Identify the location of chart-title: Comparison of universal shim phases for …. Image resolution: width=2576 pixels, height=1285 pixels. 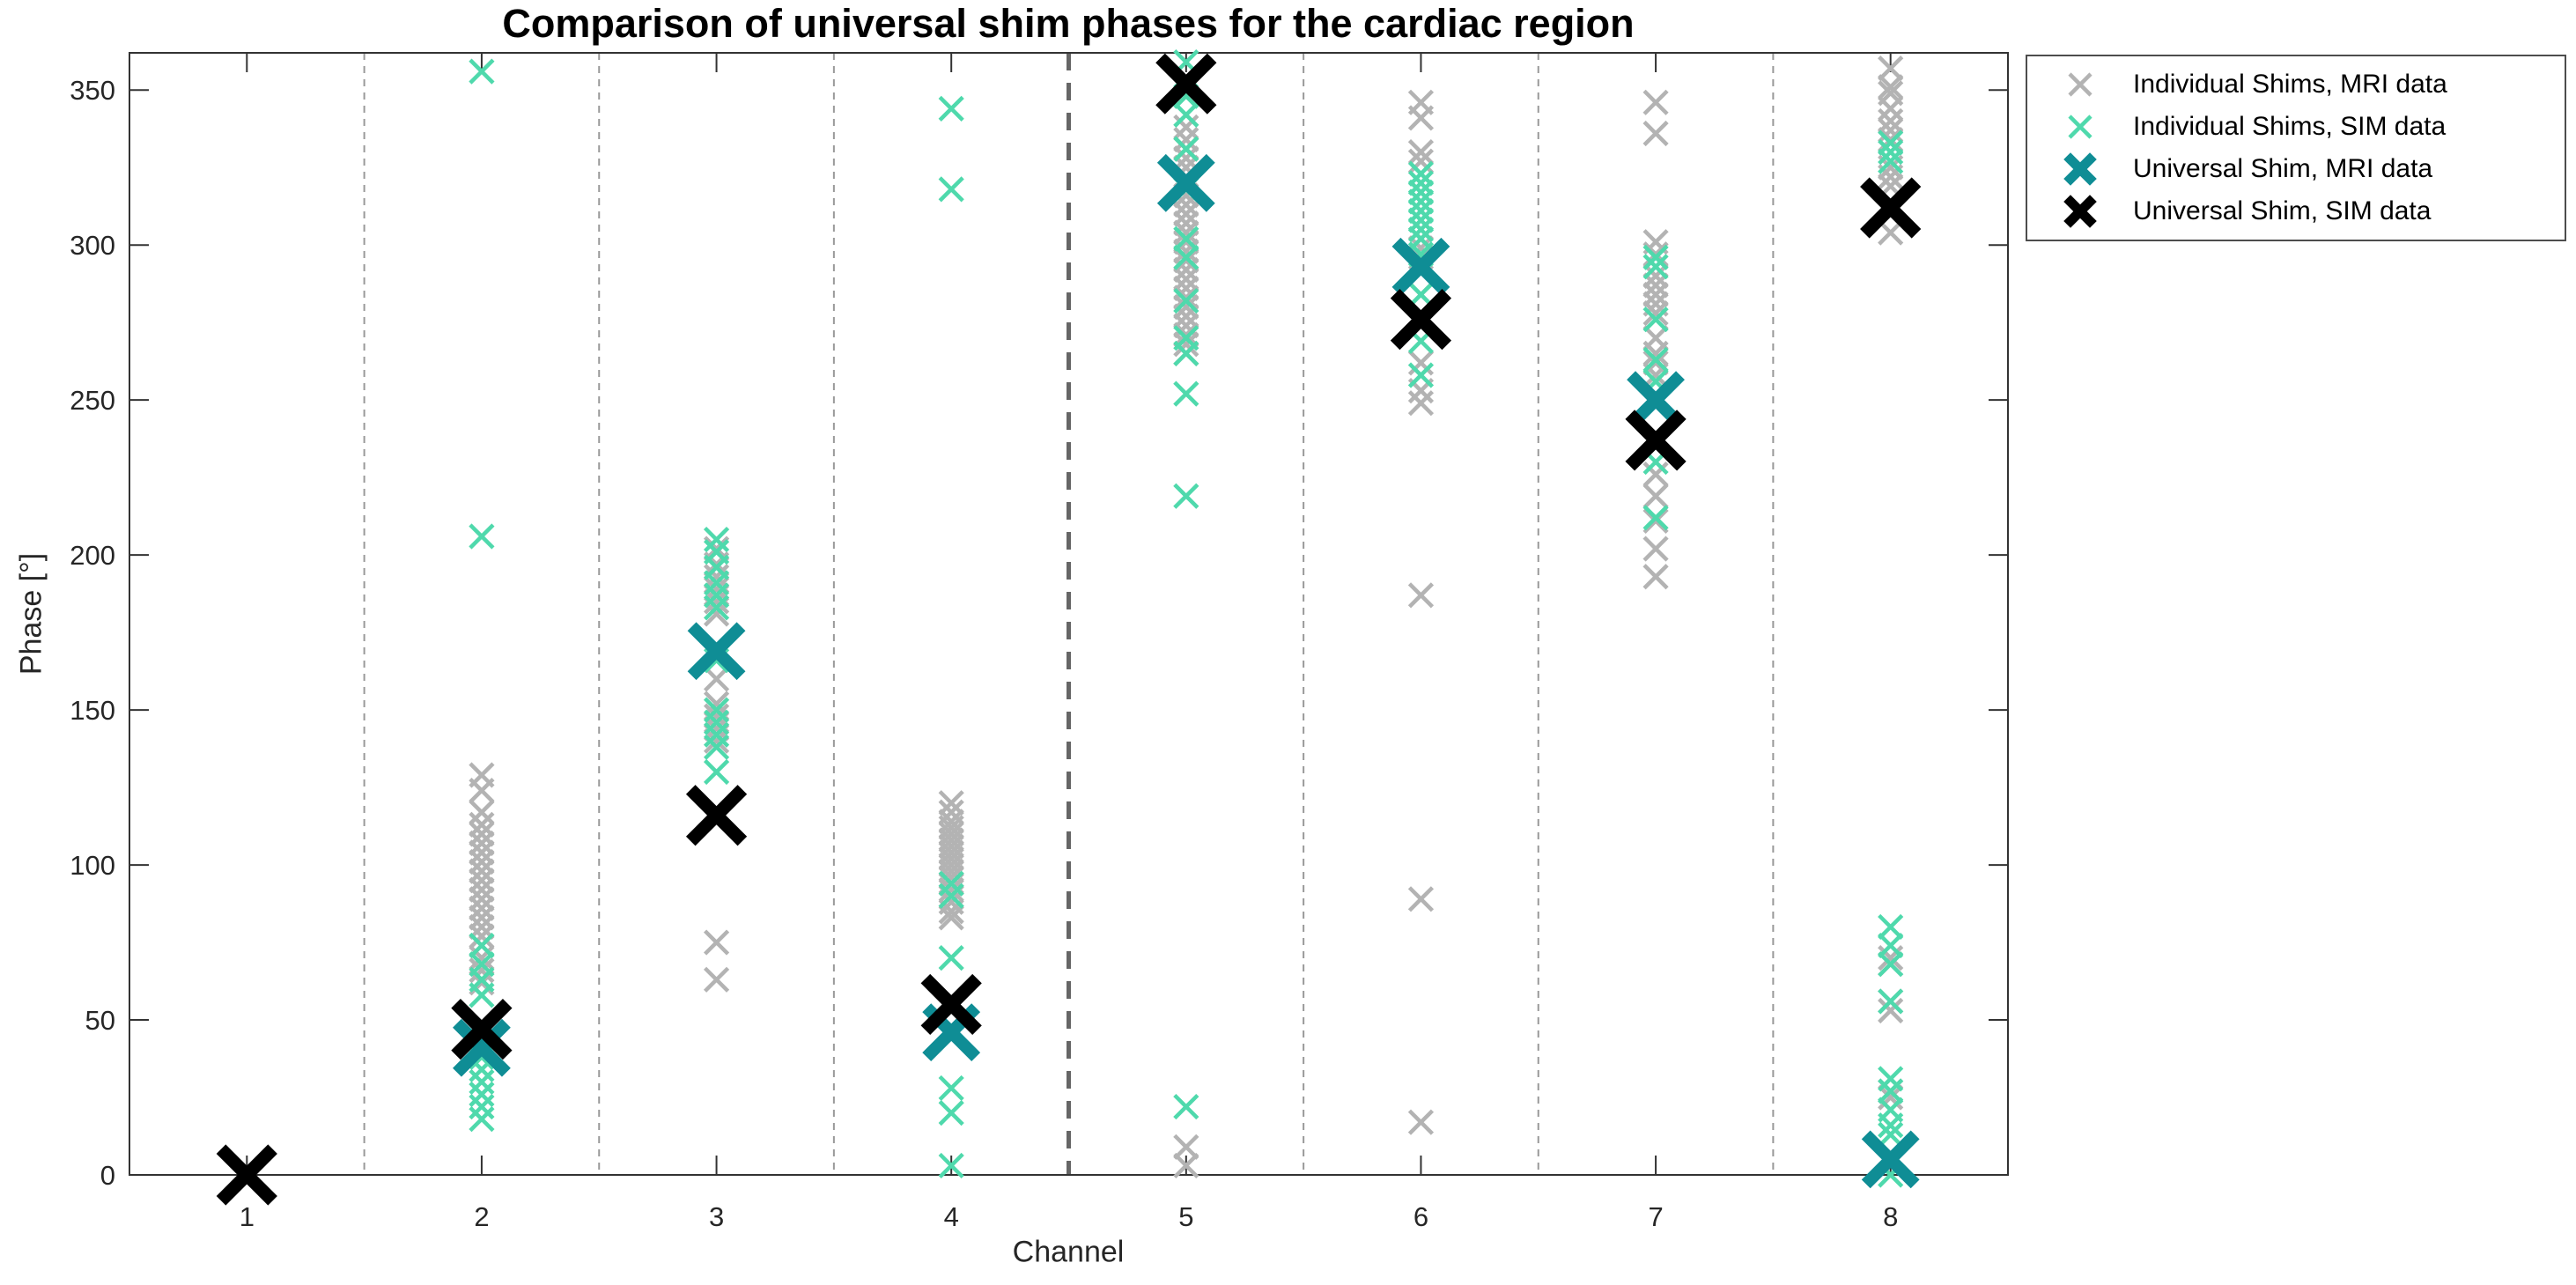
(1068, 23).